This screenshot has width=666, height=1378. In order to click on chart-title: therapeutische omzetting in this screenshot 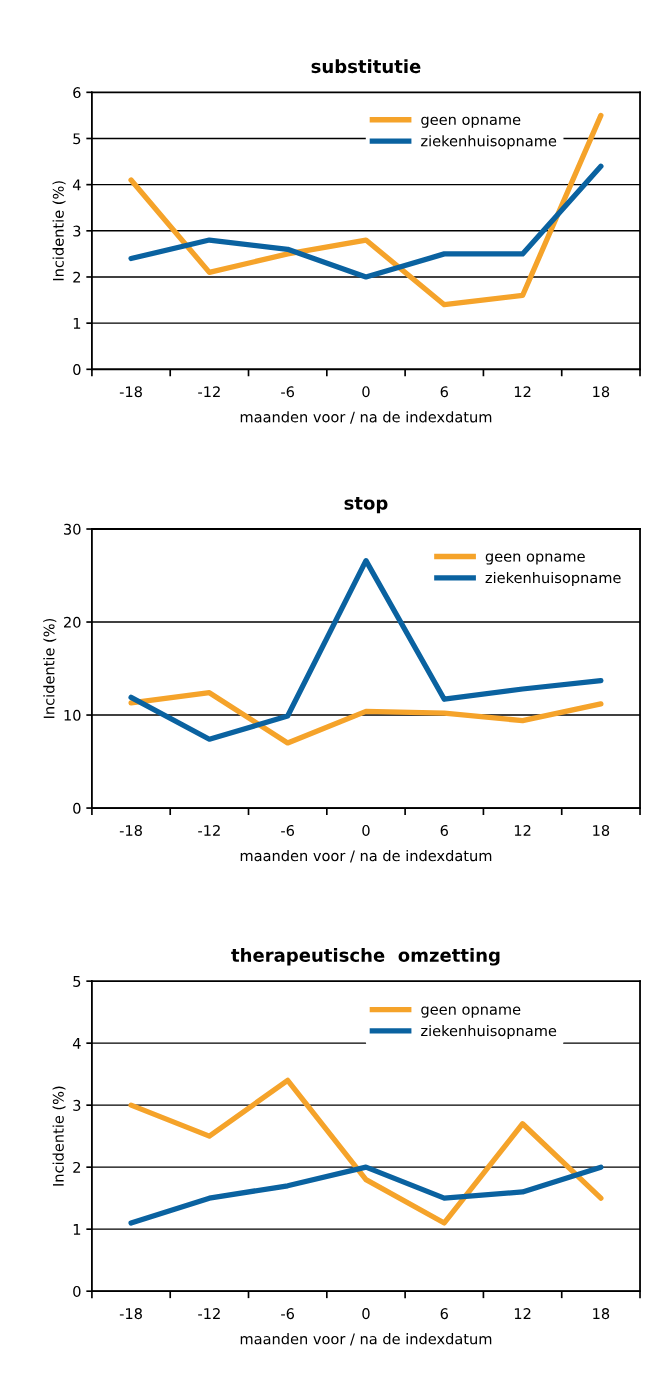, I will do `click(365, 956)`.